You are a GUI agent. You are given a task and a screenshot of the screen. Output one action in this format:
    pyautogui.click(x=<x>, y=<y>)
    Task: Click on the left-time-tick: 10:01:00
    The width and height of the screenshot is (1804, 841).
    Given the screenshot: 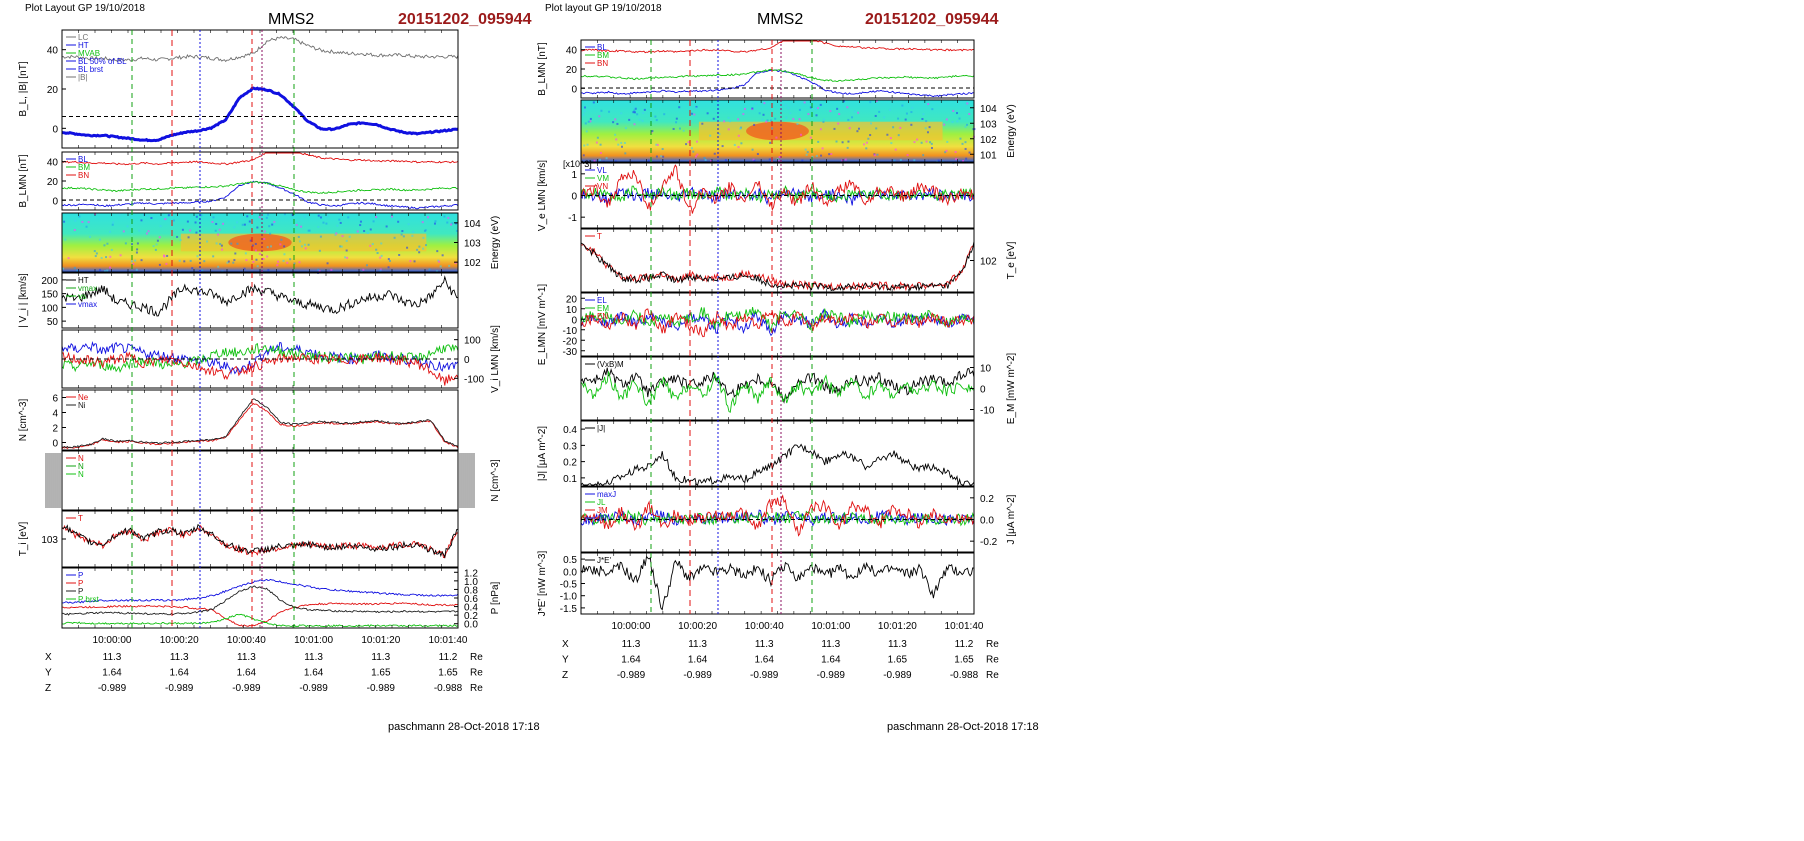 What is the action you would take?
    pyautogui.click(x=313, y=640)
    